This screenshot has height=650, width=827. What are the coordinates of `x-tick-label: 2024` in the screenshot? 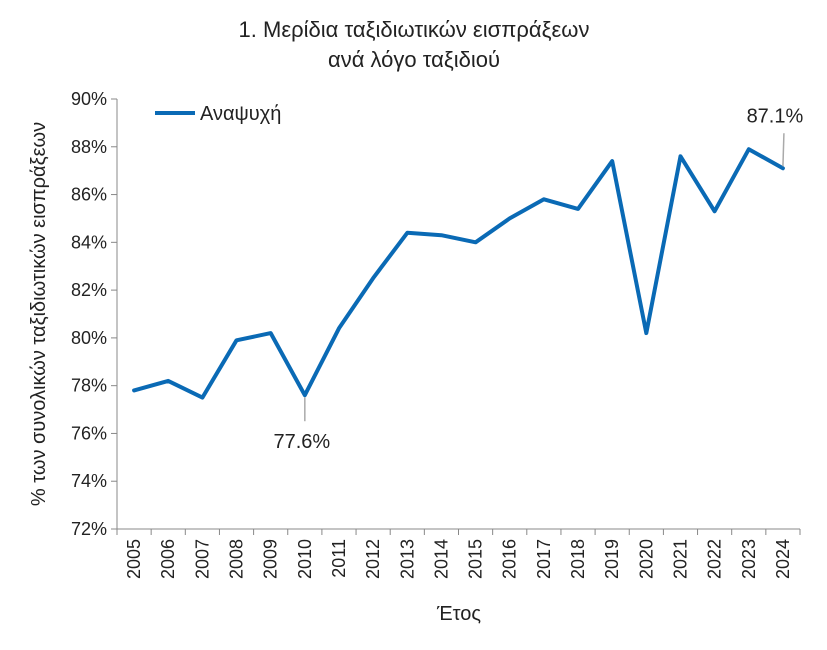 It's located at (783, 559).